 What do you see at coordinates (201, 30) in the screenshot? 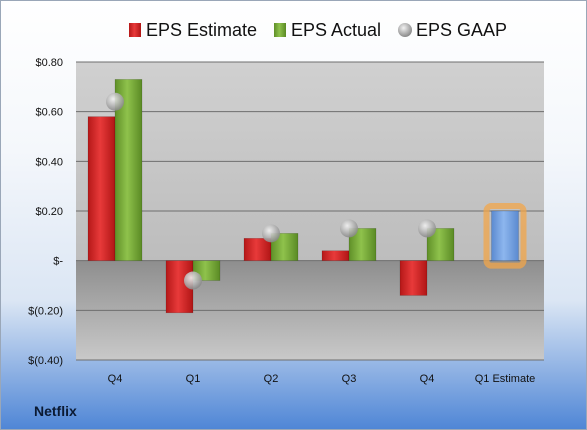
I see `legend-label: EPS Estimate` at bounding box center [201, 30].